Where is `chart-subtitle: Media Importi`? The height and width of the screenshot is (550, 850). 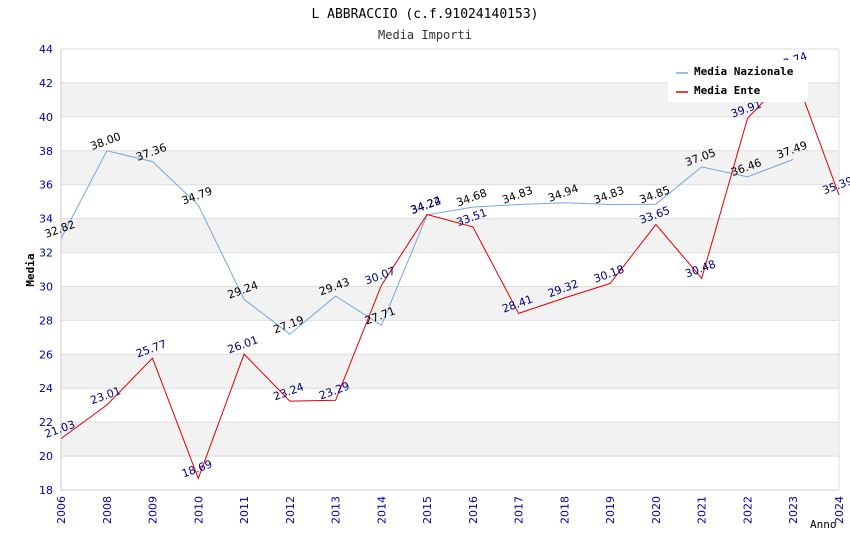
chart-subtitle: Media Importi is located at coordinates (425, 35).